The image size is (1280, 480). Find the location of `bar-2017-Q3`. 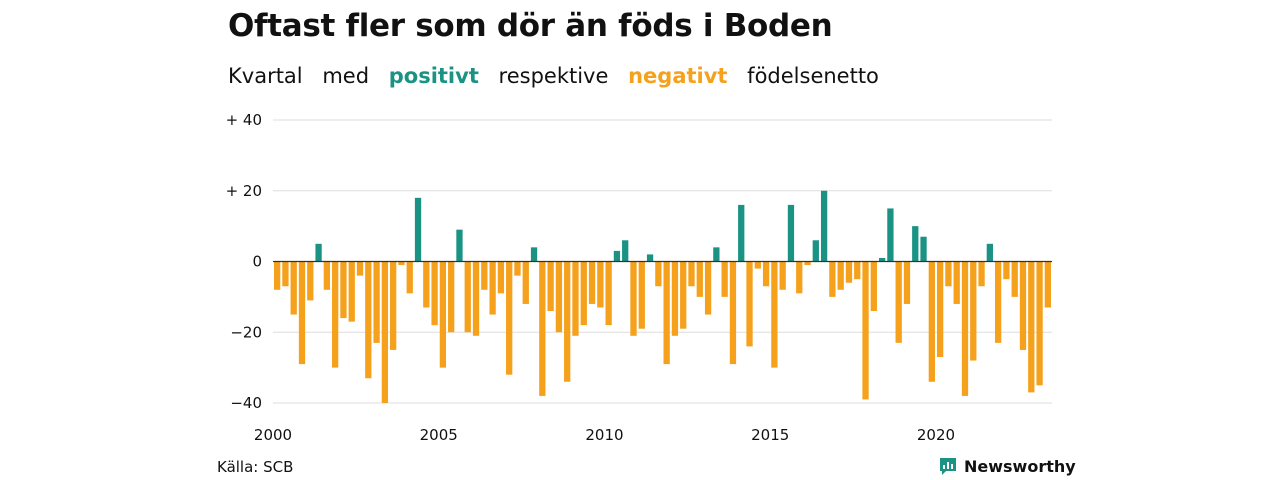

bar-2017-Q3 is located at coordinates (857, 270).